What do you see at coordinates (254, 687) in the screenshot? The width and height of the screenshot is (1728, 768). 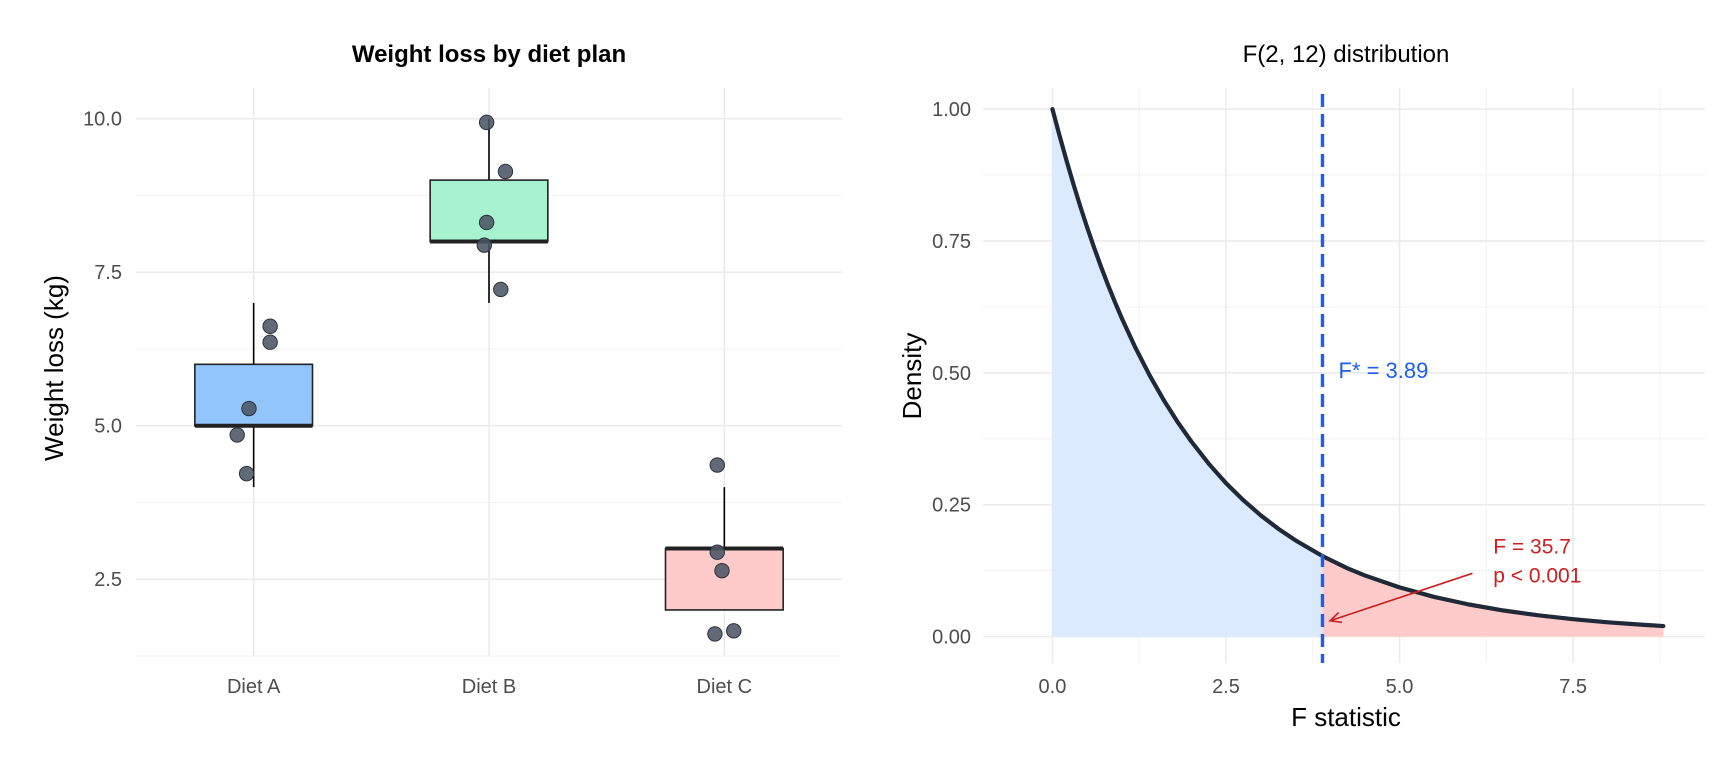 I see `x-tick-label: Diet A` at bounding box center [254, 687].